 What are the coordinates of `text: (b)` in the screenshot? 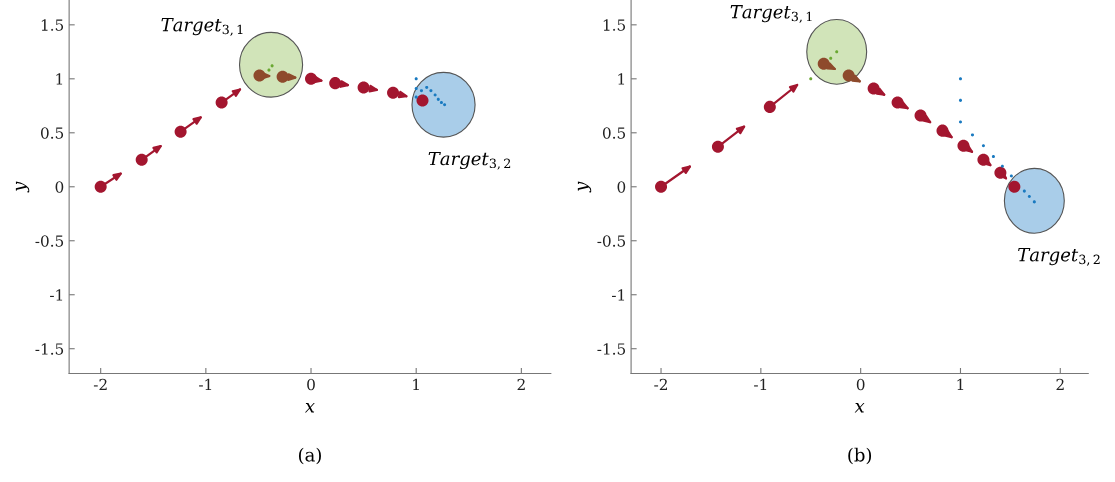 It's located at (860, 456).